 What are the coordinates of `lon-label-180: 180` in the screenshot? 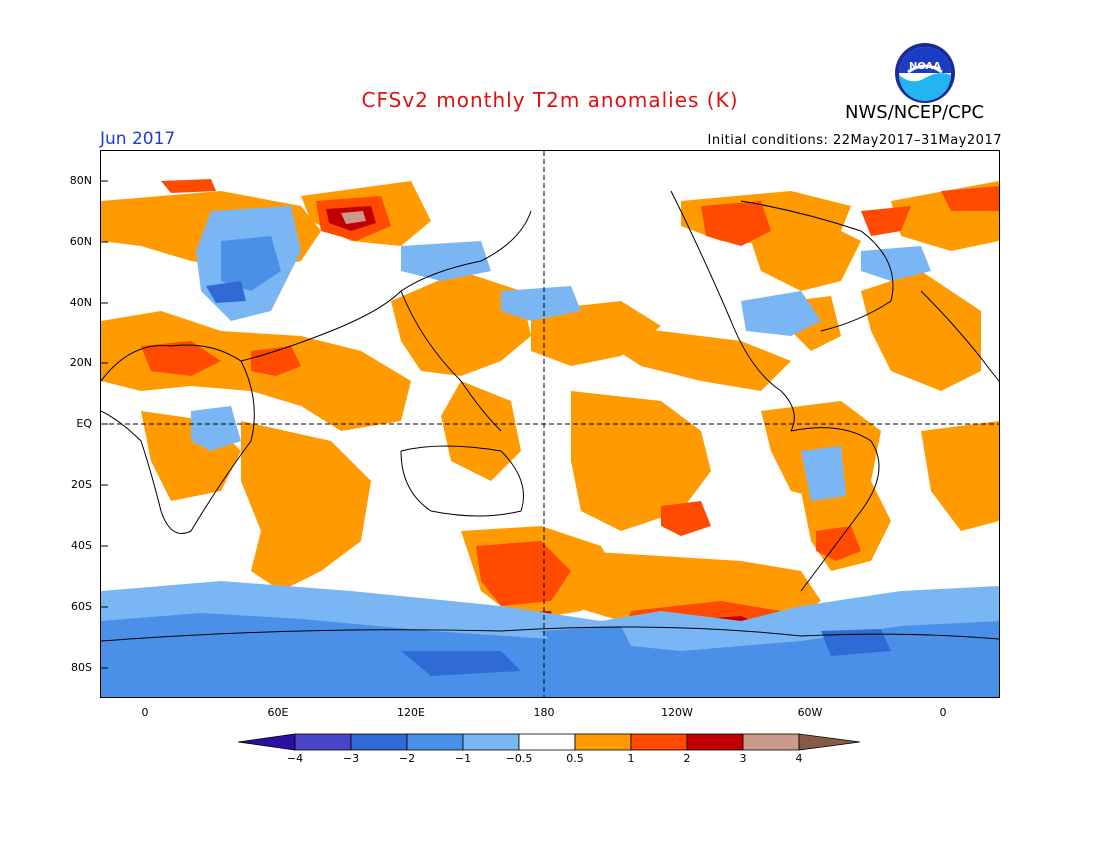 It's located at (544, 712).